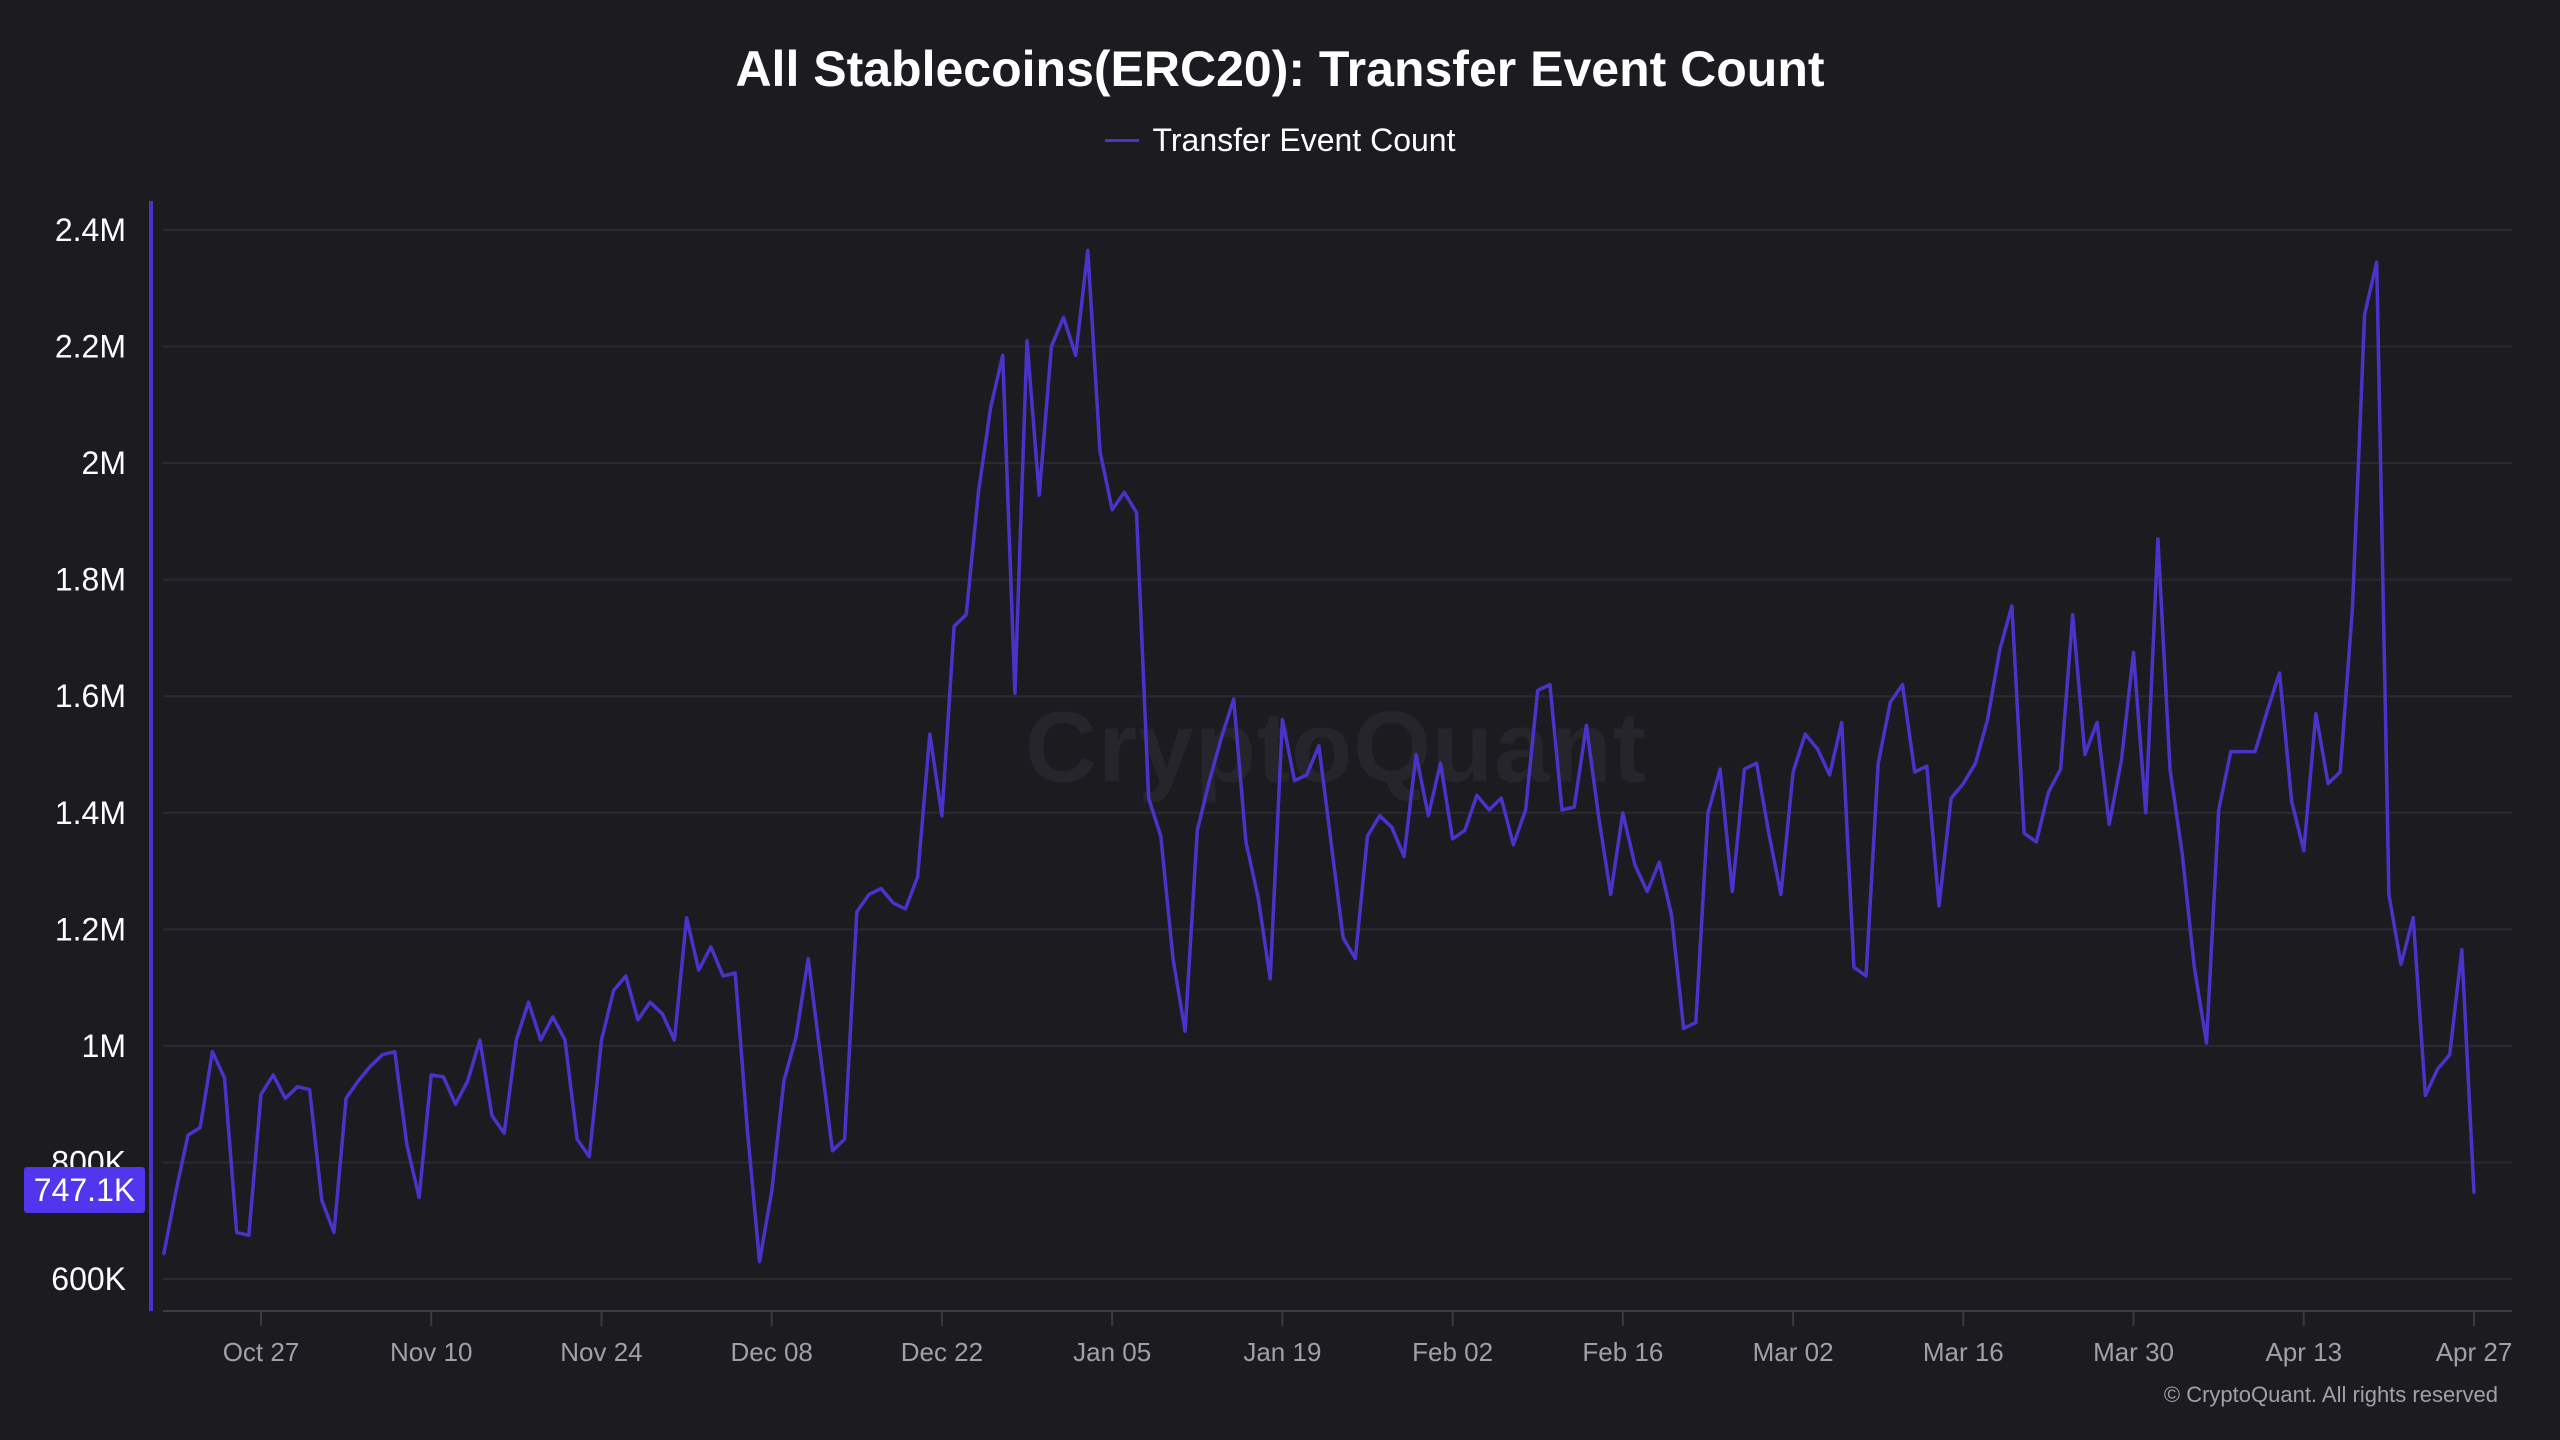 The image size is (2560, 1440). I want to click on x-tick-label: Dec 08, so click(771, 1352).